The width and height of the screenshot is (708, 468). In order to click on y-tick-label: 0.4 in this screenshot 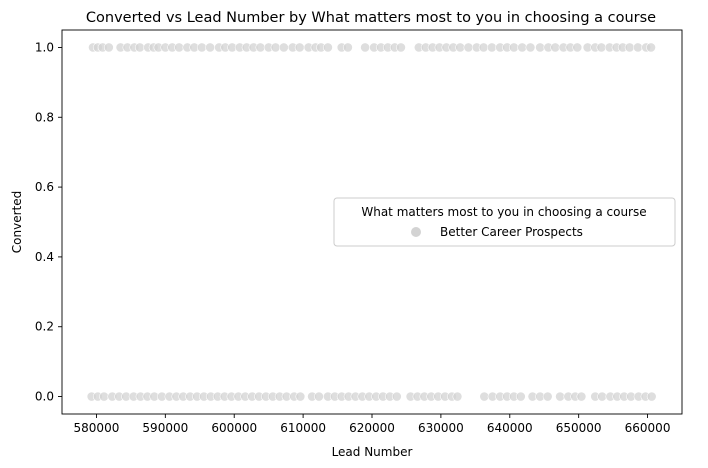, I will do `click(44, 257)`.